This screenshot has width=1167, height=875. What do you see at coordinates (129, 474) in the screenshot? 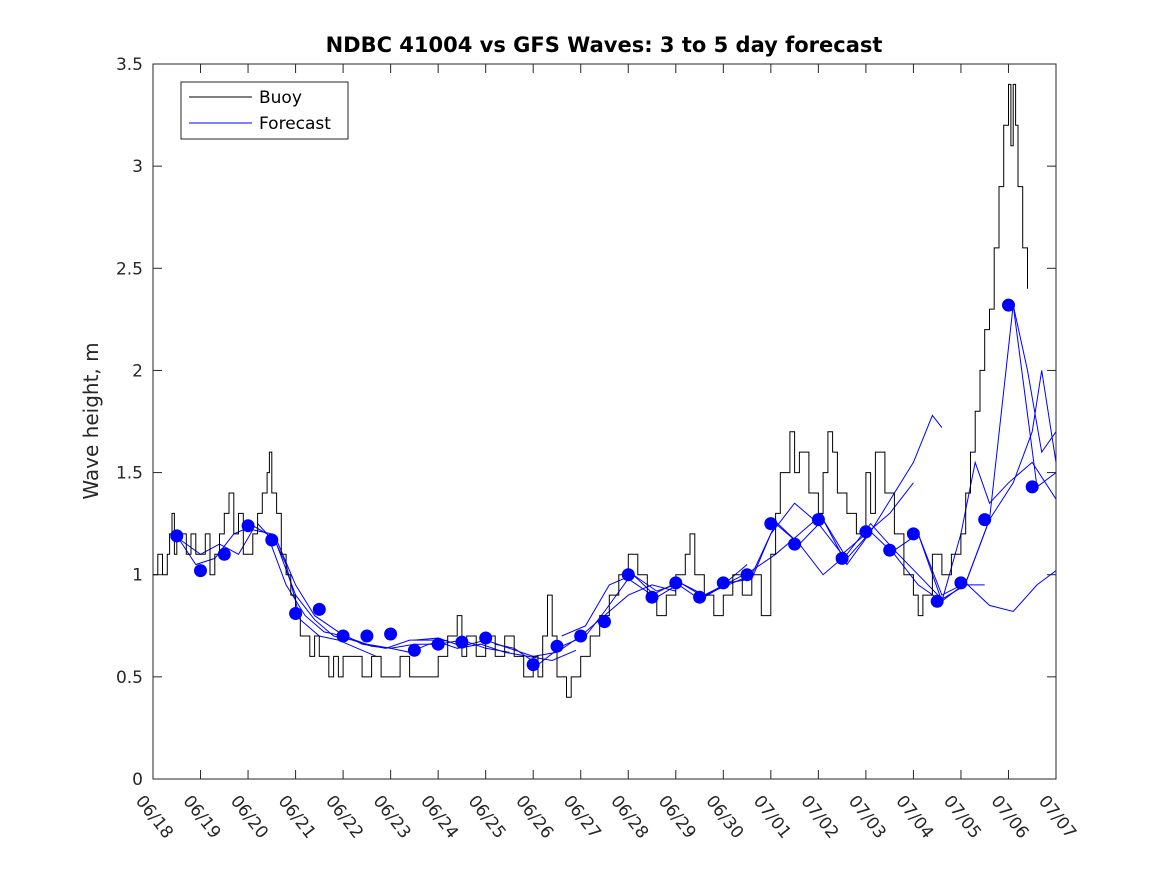
I see `y-tick-label: 1.5` at bounding box center [129, 474].